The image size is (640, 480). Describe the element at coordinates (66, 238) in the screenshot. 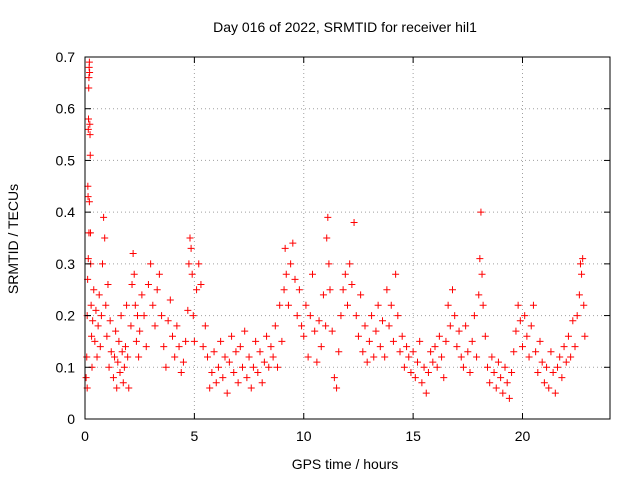

I see `y-tick-labels: 0 0.1 0.2 0.3 0.4 0.5 0.6 0.7` at that location.